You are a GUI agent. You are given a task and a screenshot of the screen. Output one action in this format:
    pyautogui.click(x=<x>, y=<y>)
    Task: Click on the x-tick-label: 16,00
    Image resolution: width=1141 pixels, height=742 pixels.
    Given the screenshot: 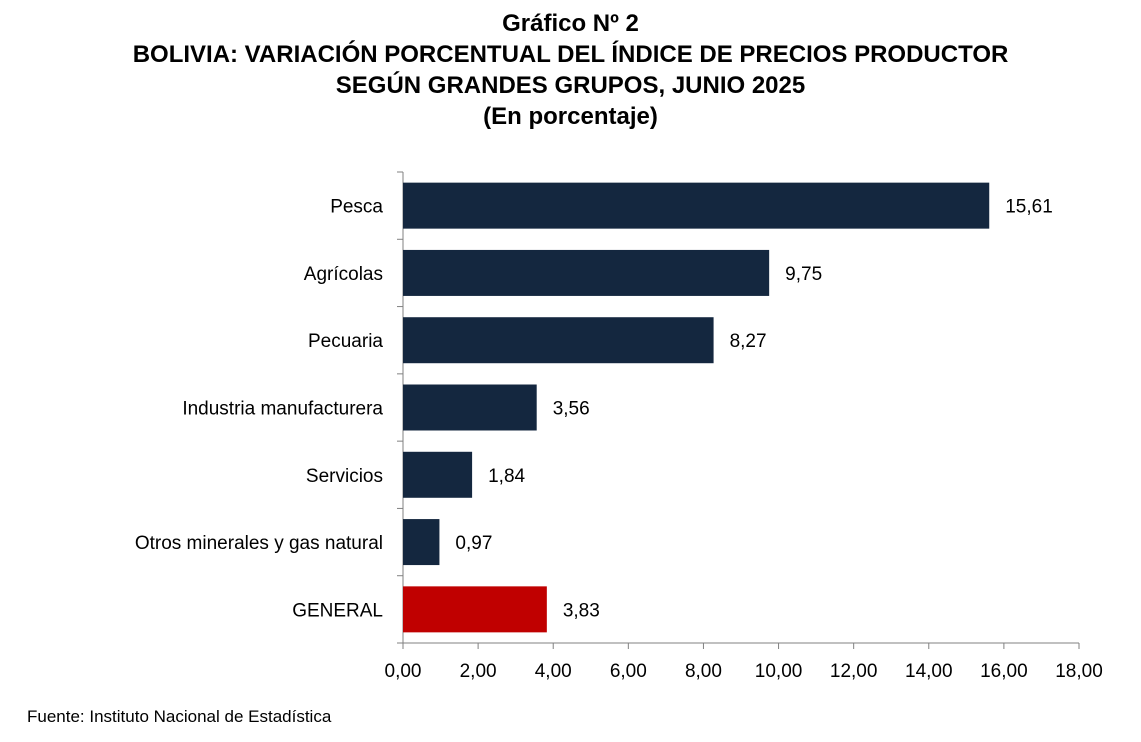 What is the action you would take?
    pyautogui.click(x=1004, y=671)
    